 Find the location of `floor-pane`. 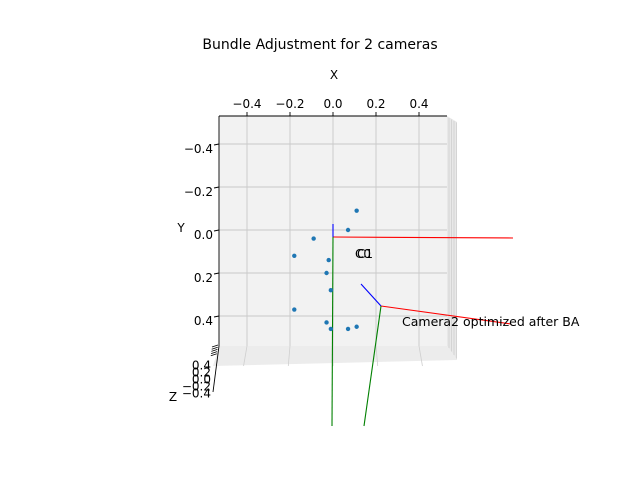

floor-pane is located at coordinates (335, 356).